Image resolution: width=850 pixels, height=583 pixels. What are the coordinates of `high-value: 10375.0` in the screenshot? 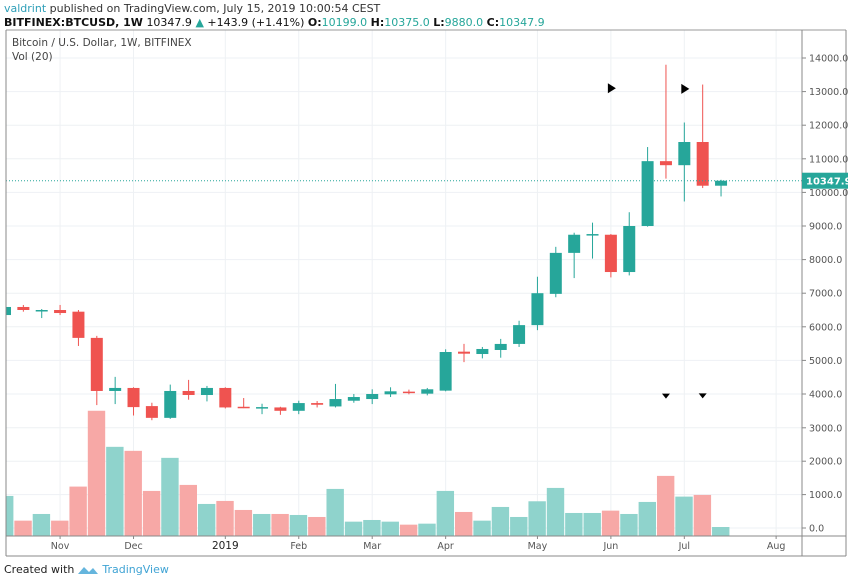 It's located at (407, 22).